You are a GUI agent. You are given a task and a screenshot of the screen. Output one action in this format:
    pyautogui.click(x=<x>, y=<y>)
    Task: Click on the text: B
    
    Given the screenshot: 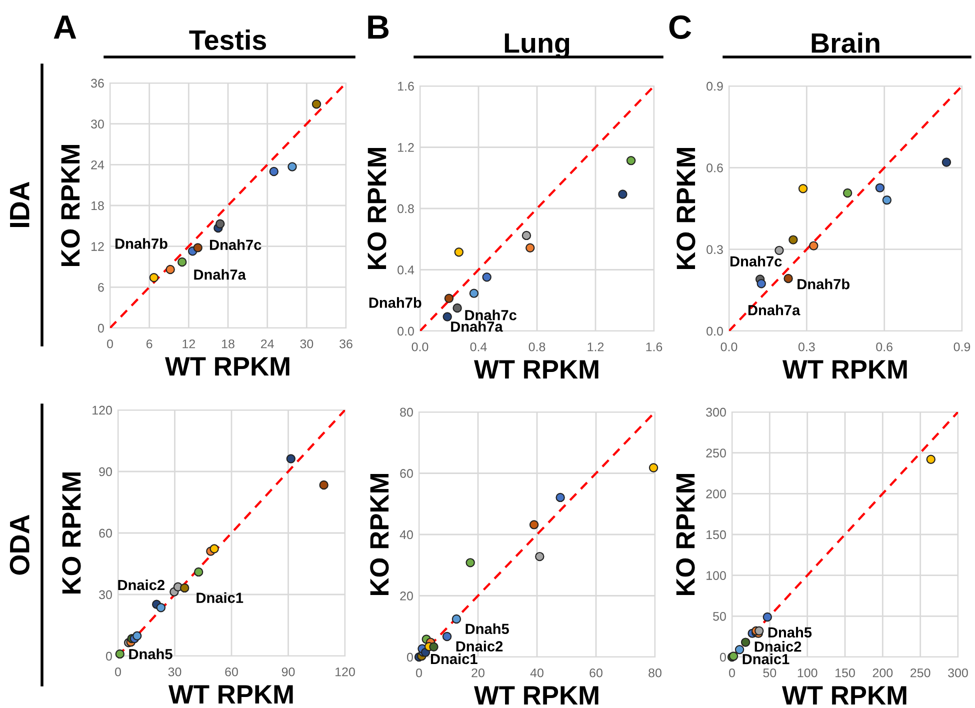 What is the action you would take?
    pyautogui.click(x=378, y=27)
    